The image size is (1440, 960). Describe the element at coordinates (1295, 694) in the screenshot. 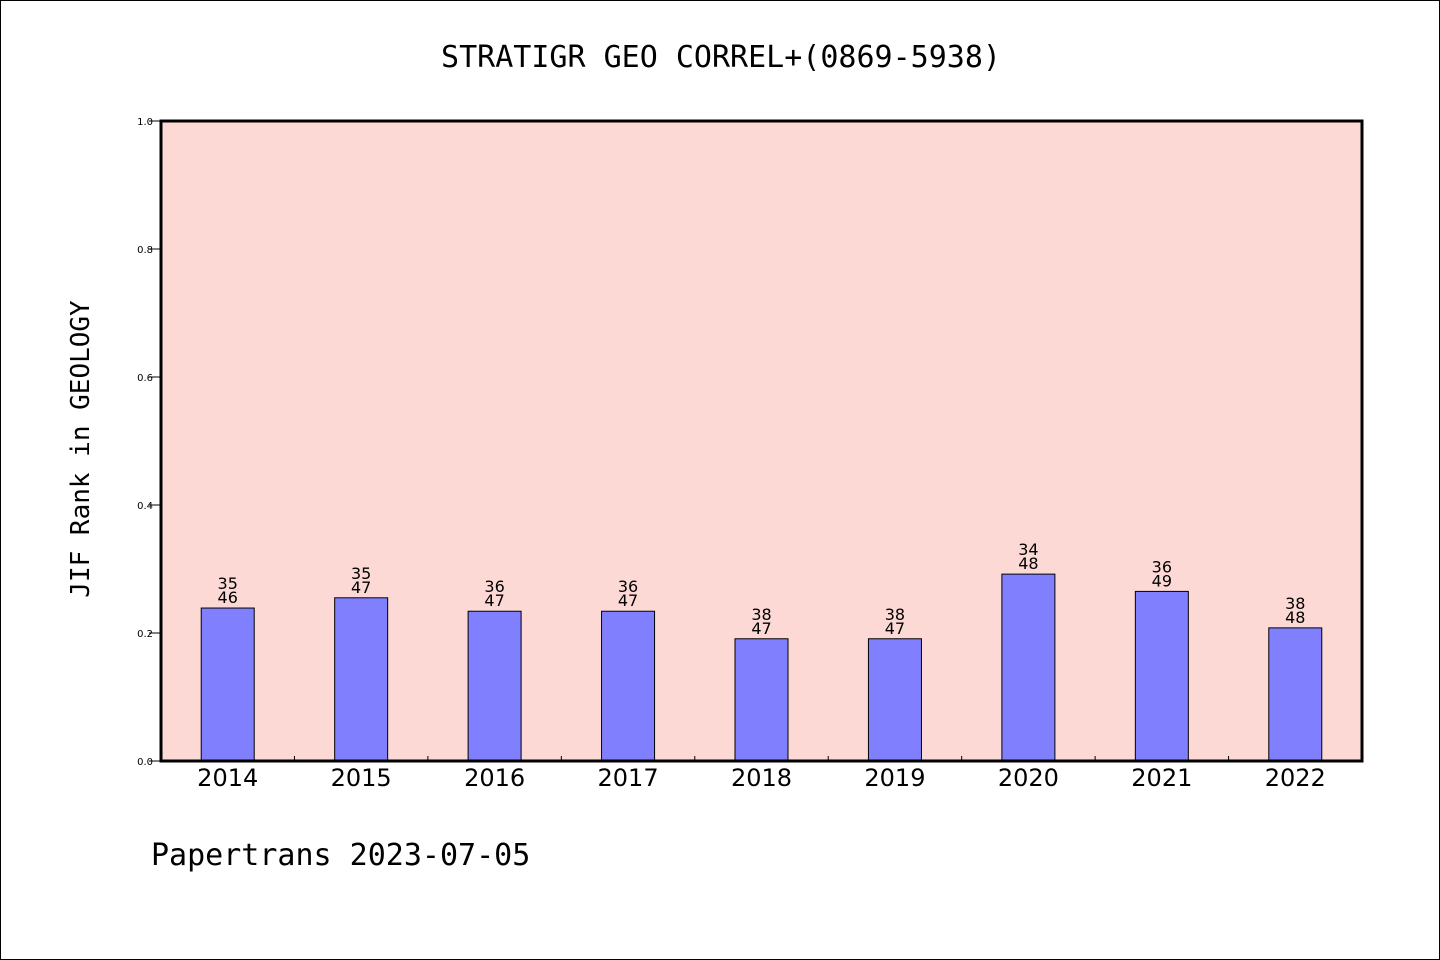

I see `bar-2022` at that location.